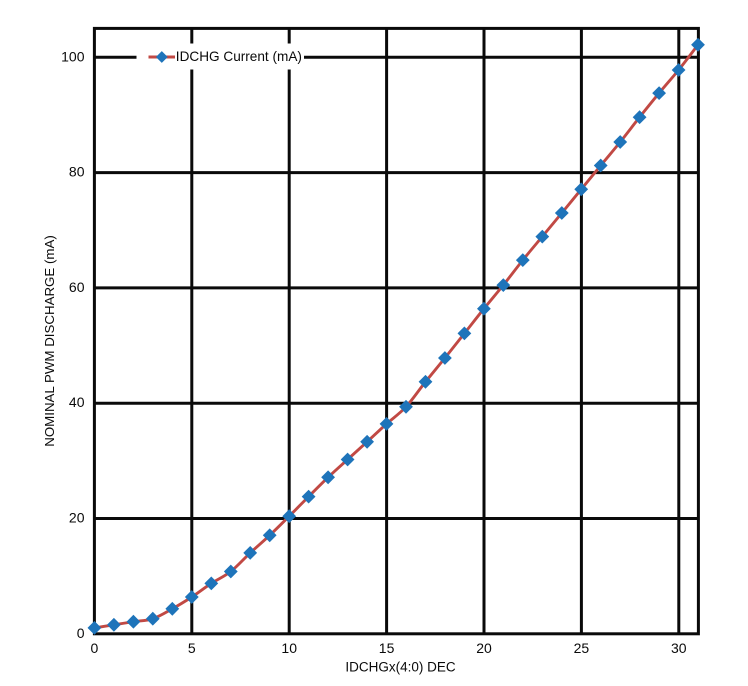 This screenshot has width=748, height=686. What do you see at coordinates (387, 648) in the screenshot?
I see `svg-text: 15` at bounding box center [387, 648].